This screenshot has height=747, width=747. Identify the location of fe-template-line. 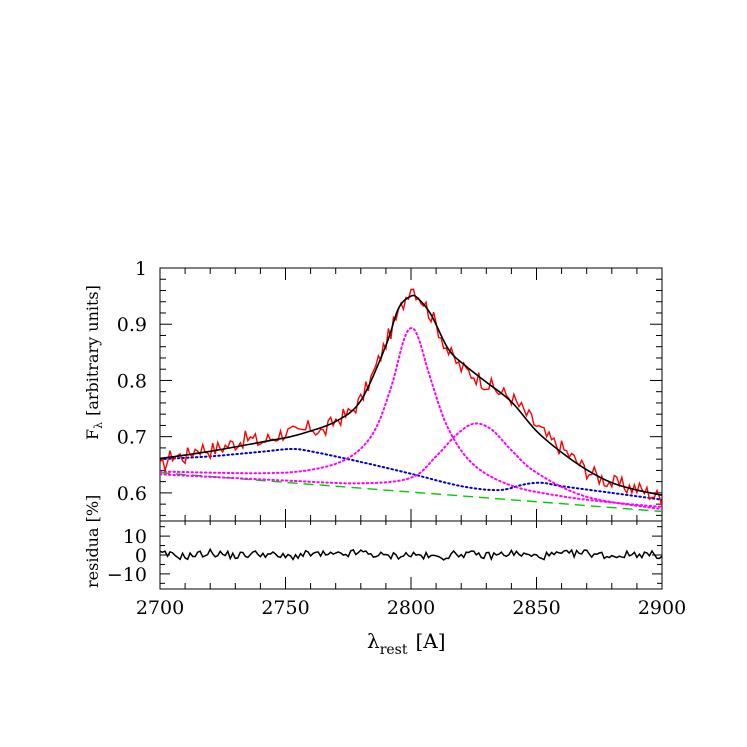
(411, 474).